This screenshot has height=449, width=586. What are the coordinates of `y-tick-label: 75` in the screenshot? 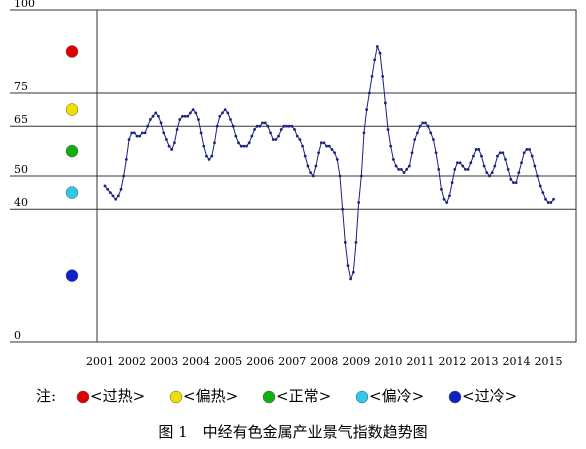 It's located at (21, 86).